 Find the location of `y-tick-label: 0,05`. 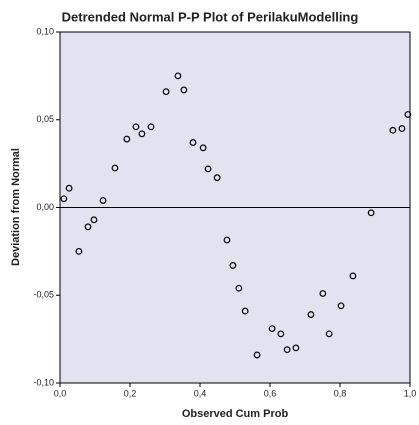

y-tick-label: 0,05 is located at coordinates (45, 119).